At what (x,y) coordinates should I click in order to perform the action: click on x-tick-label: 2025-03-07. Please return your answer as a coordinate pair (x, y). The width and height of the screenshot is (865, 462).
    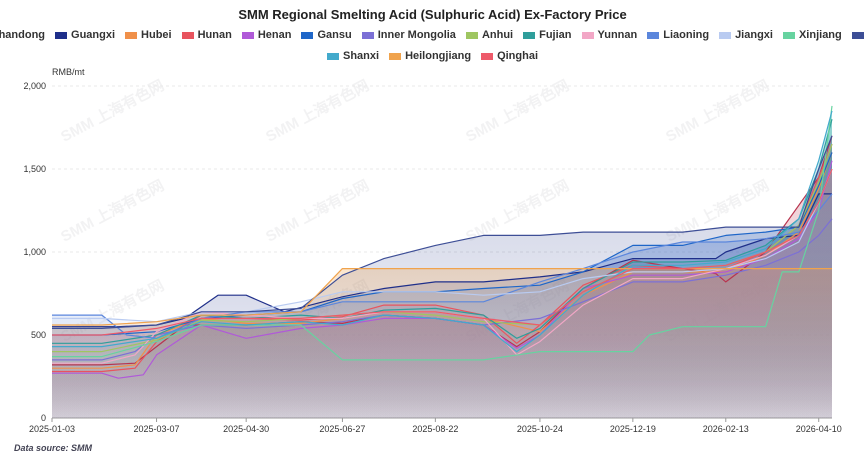
    Looking at the image, I should click on (157, 429).